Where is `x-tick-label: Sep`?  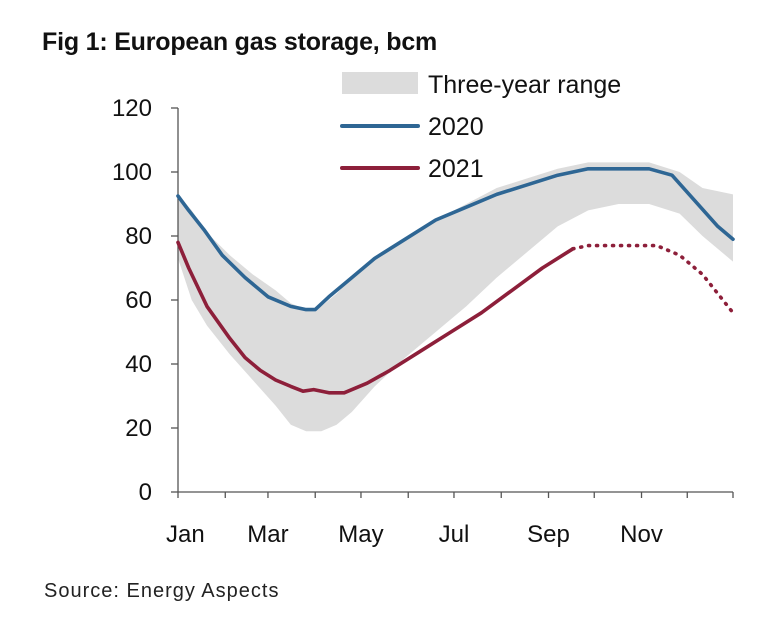 x-tick-label: Sep is located at coordinates (548, 534).